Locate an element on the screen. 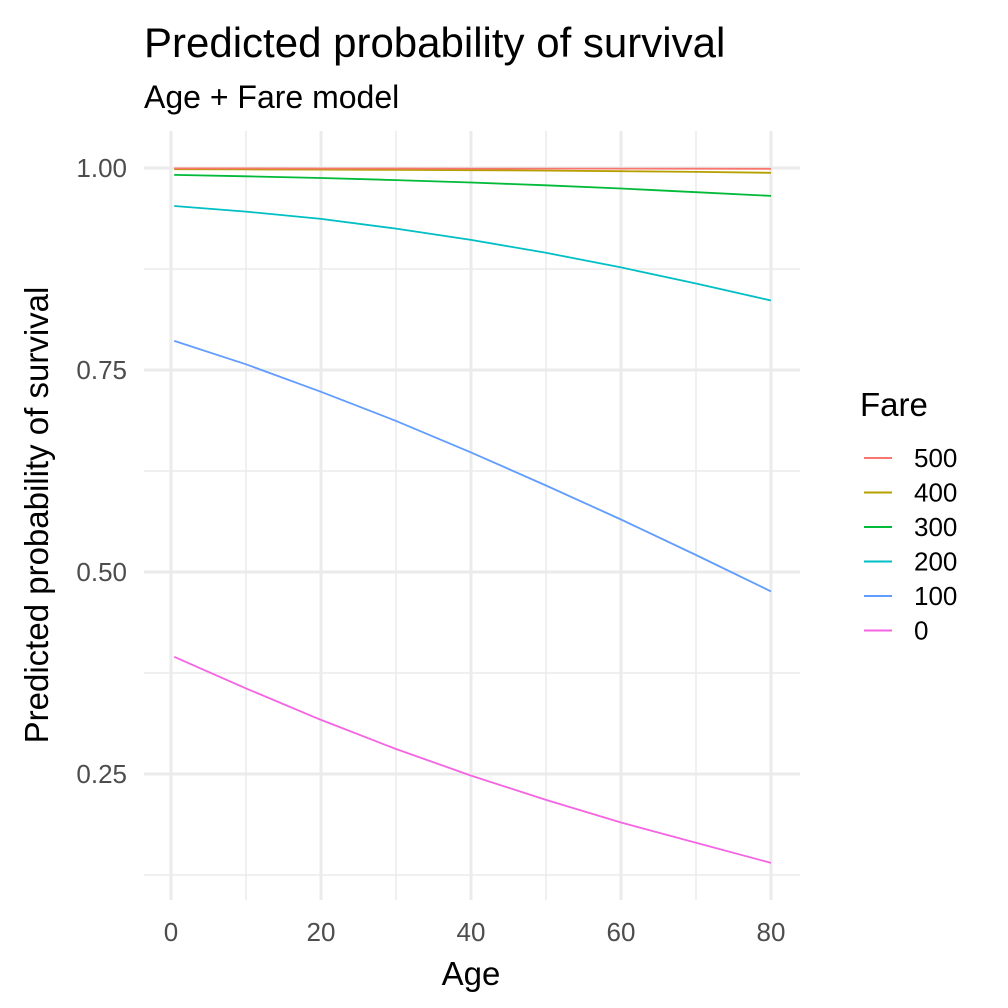 The width and height of the screenshot is (1008, 1008). x-tick-label: 20 is located at coordinates (321, 932).